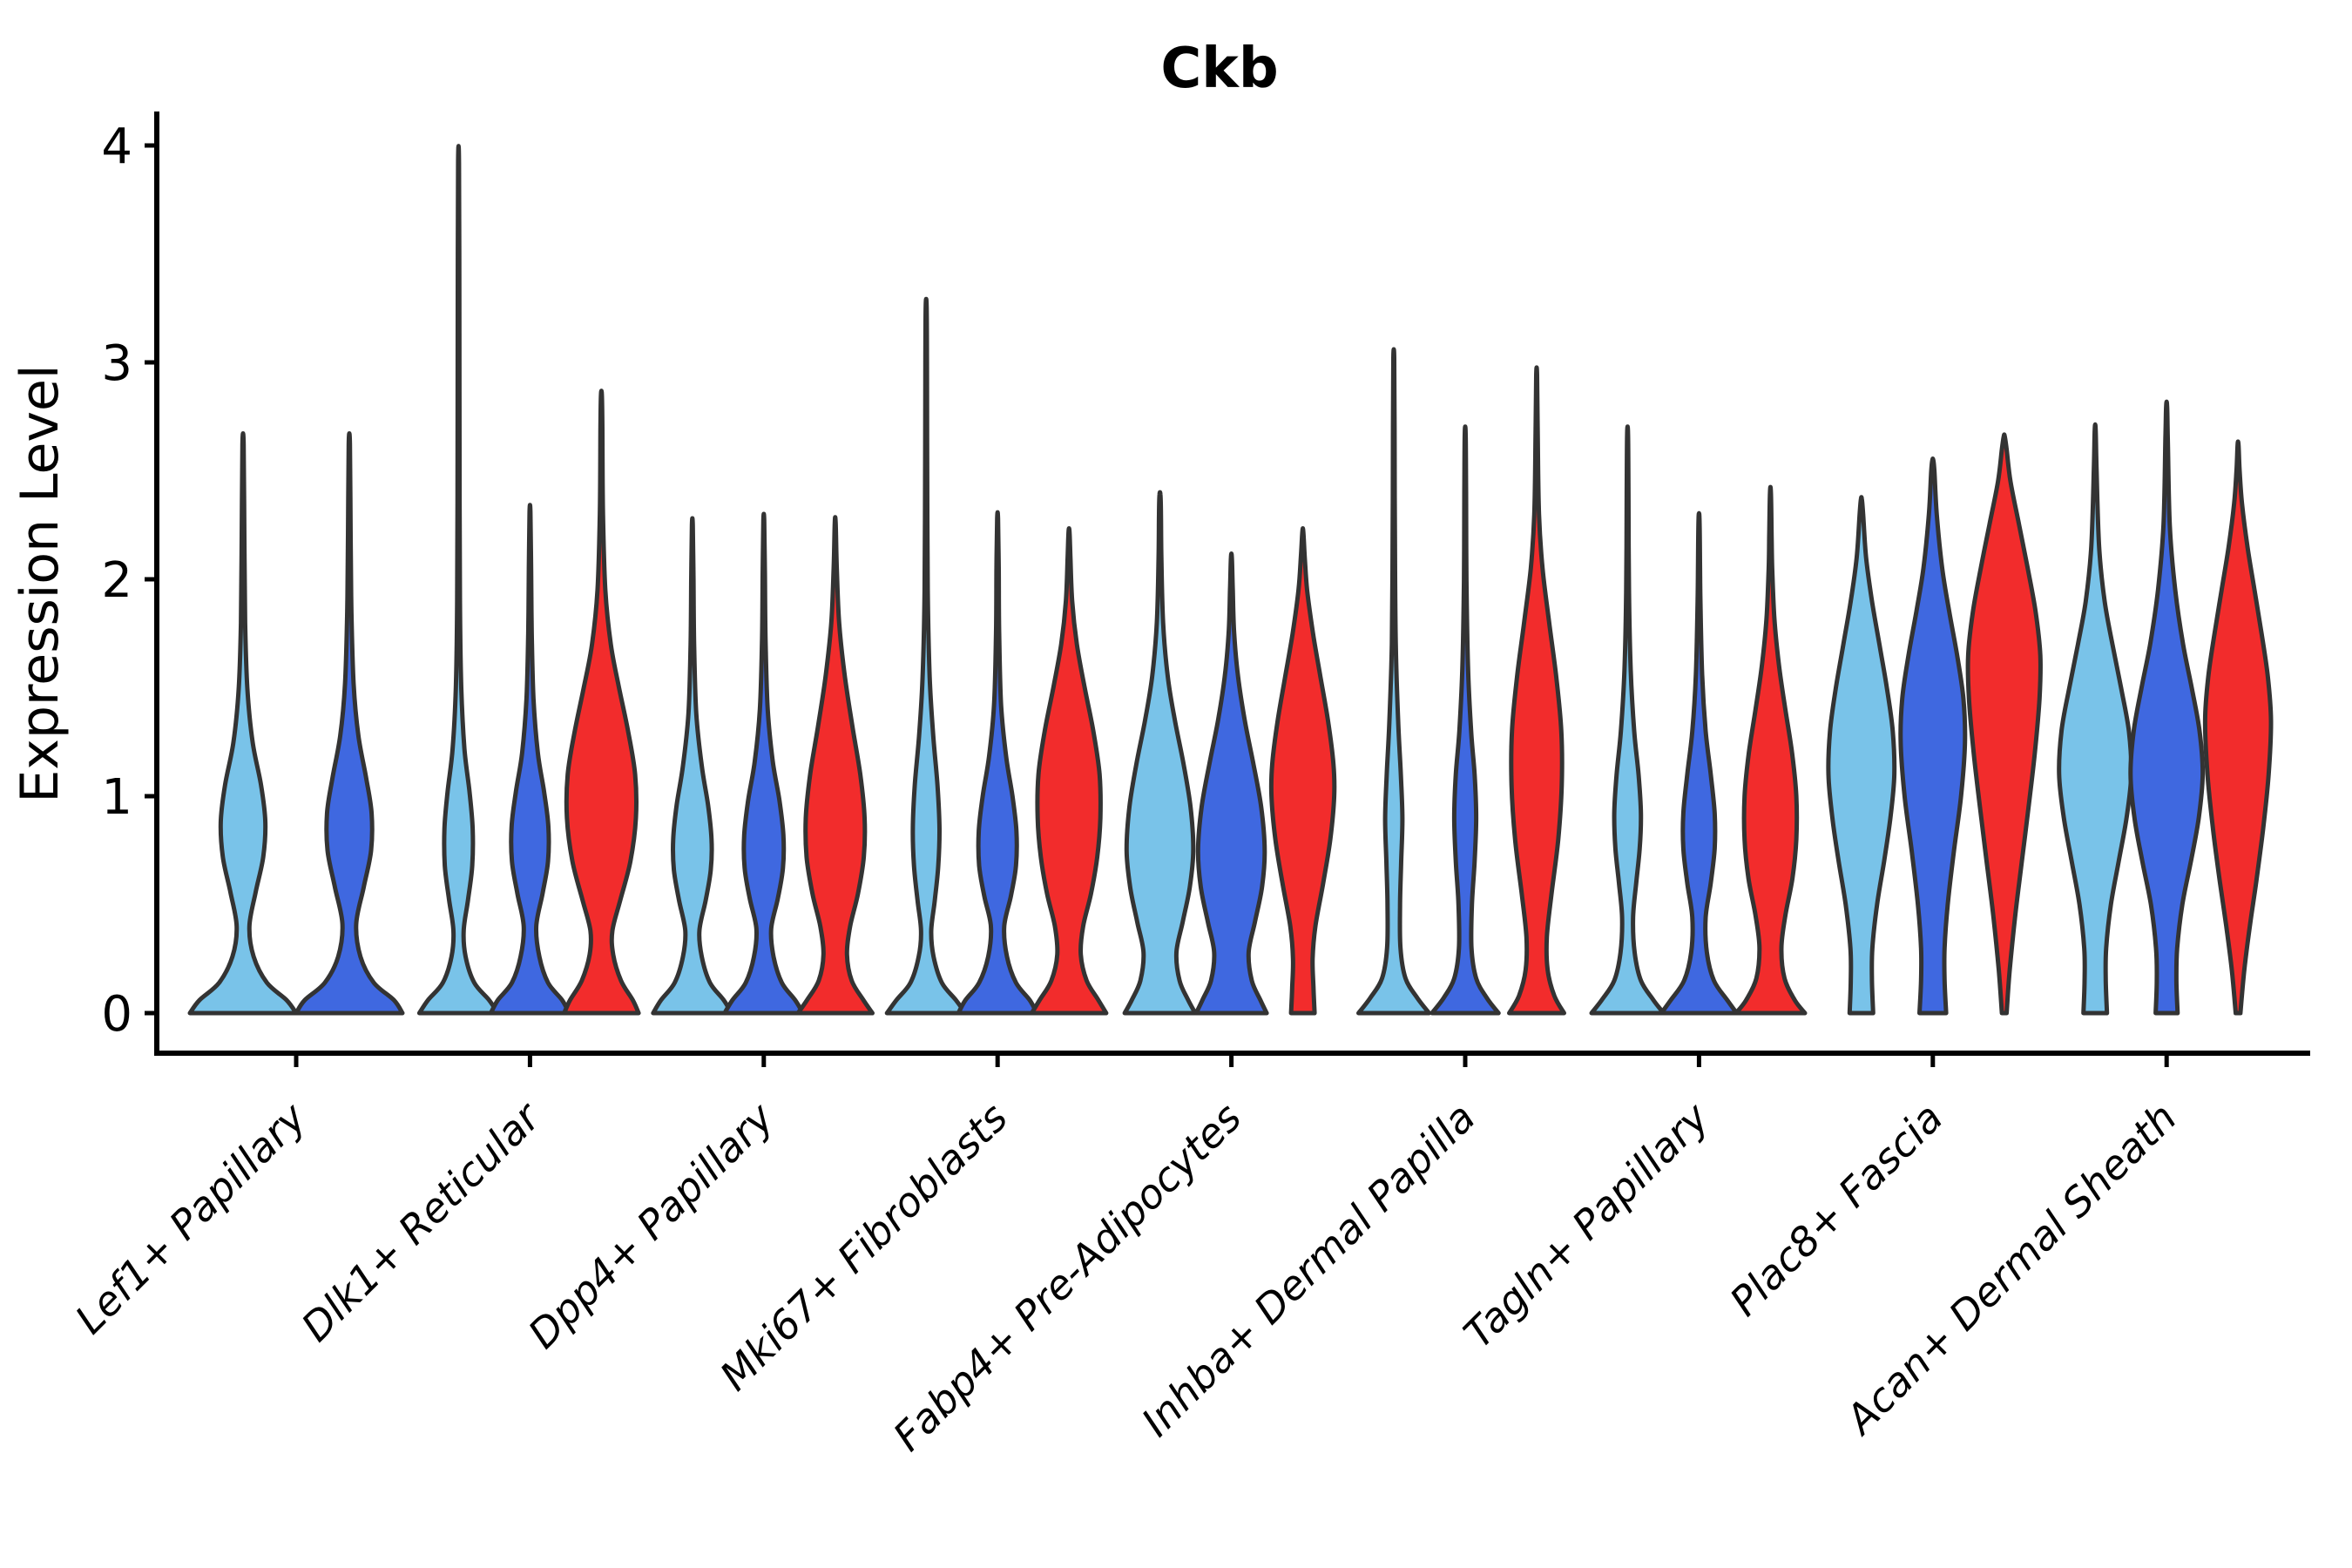 The image size is (2352, 1568). I want to click on y-axis-ticks: 0 1 2 3 4, so click(129, 580).